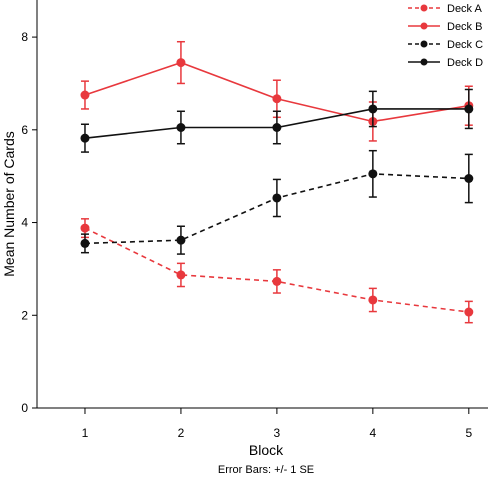 The image size is (488, 478). I want to click on x-axis-ticks: 1 2 3 4 5, so click(277, 424).